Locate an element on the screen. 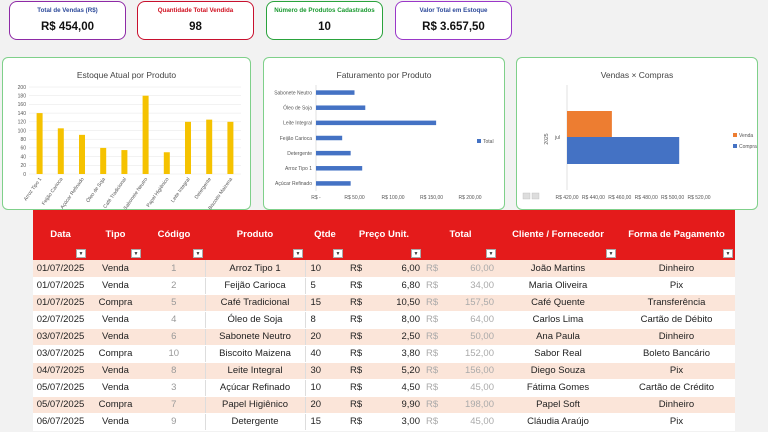 This screenshot has width=768, height=432. cell-data: 01/07/2025 is located at coordinates (60, 303).